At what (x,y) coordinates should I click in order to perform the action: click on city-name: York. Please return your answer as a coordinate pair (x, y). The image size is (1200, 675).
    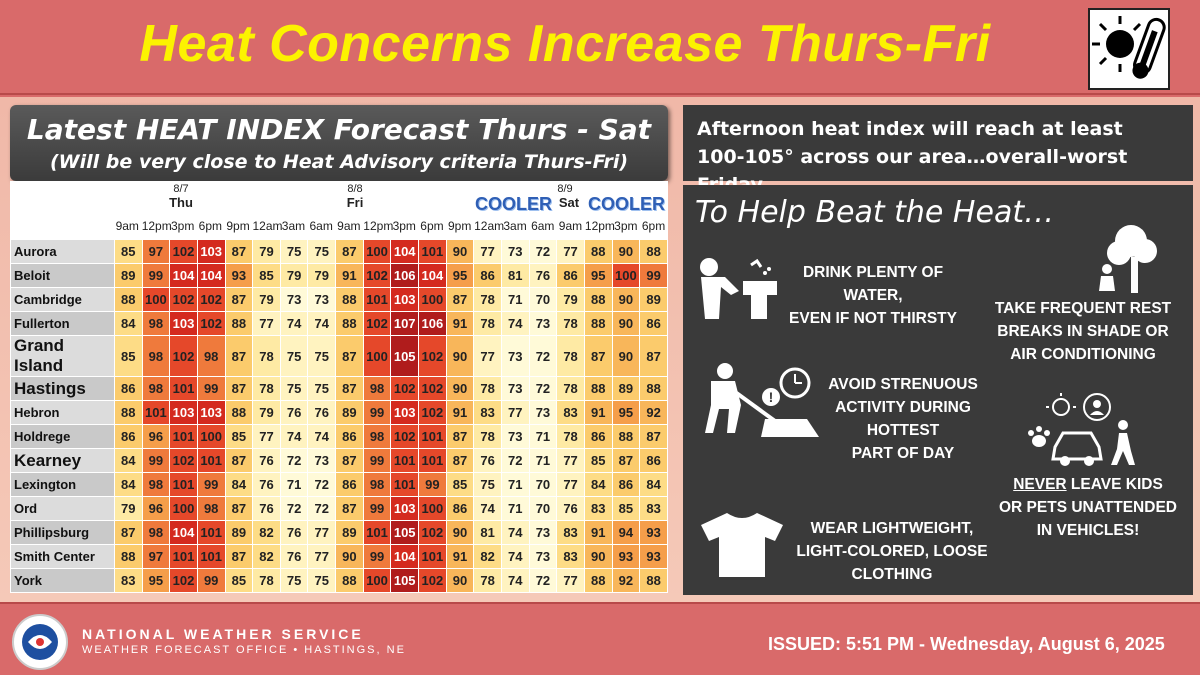
    Looking at the image, I should click on (62, 580).